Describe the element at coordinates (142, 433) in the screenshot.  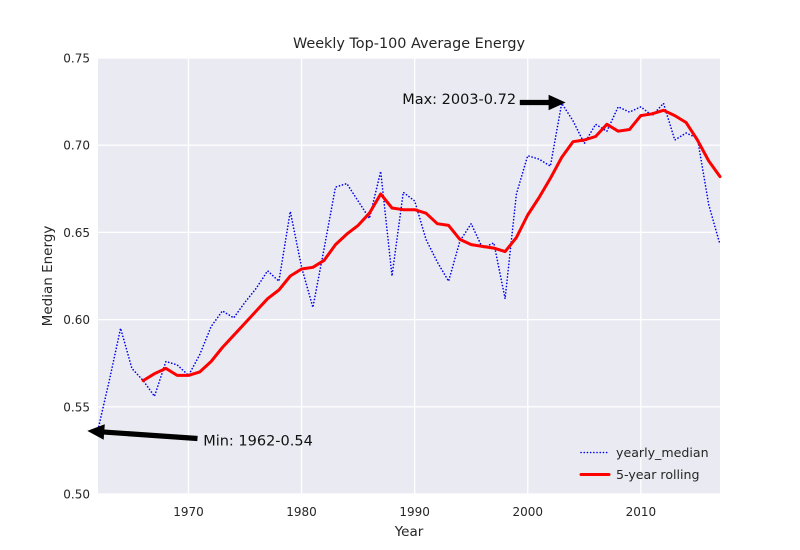
I see `min-annotation-arrow` at that location.